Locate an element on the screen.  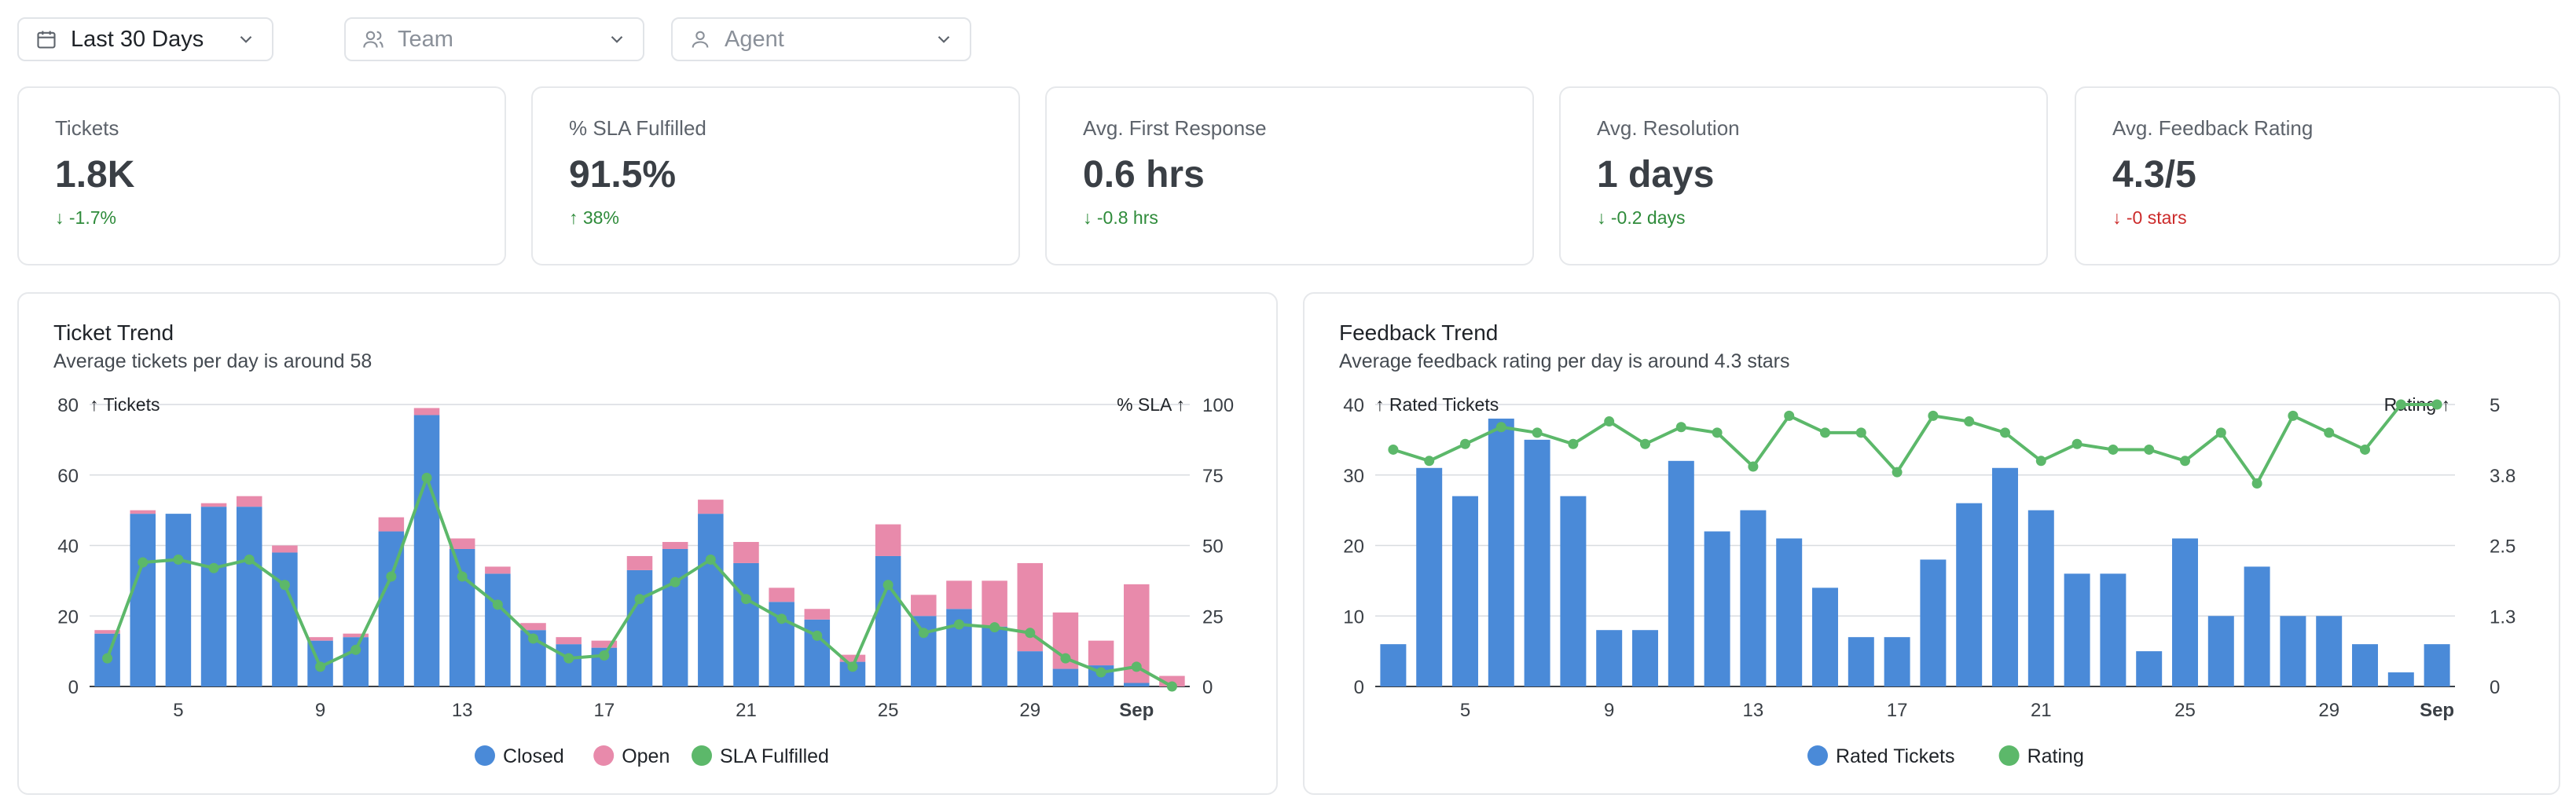
x-tick-label: 21 is located at coordinates (746, 710).